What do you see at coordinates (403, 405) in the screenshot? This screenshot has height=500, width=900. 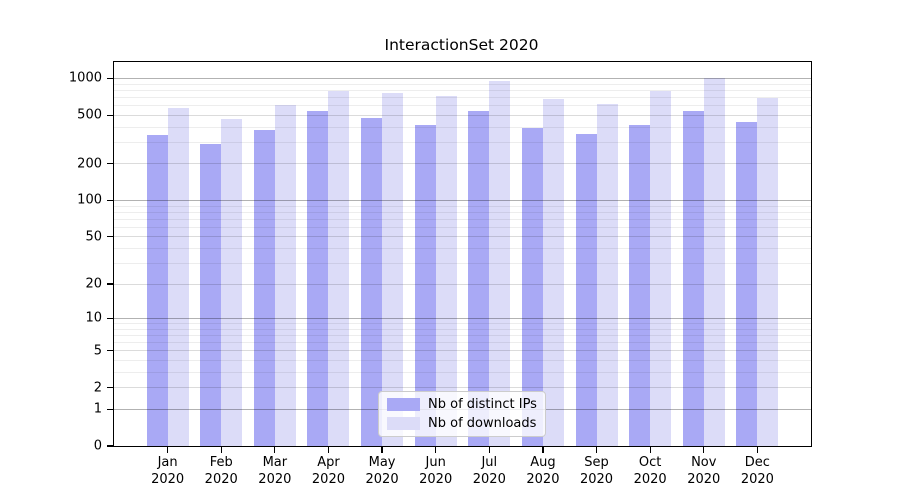 I see `legend-swatch-distinct-ips` at bounding box center [403, 405].